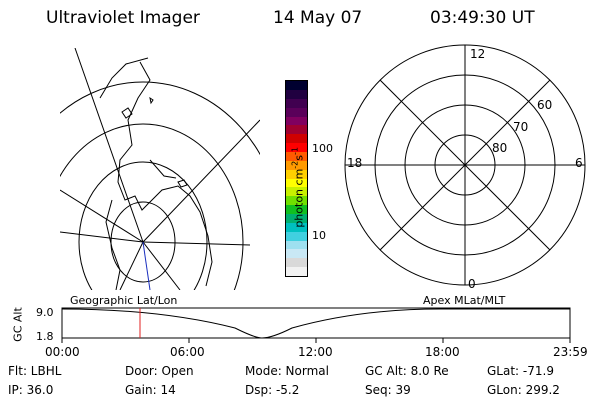 The height and width of the screenshot is (400, 600). Describe the element at coordinates (315, 323) in the screenshot. I see `altitude-curve` at that location.